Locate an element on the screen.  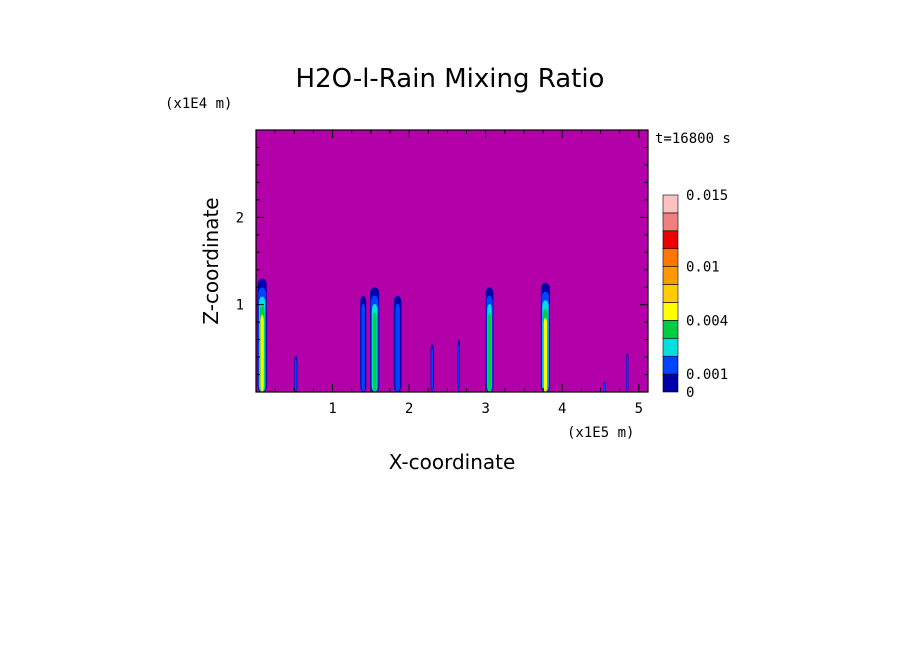
y-axis-label: Z-coordinate is located at coordinates (211, 260).